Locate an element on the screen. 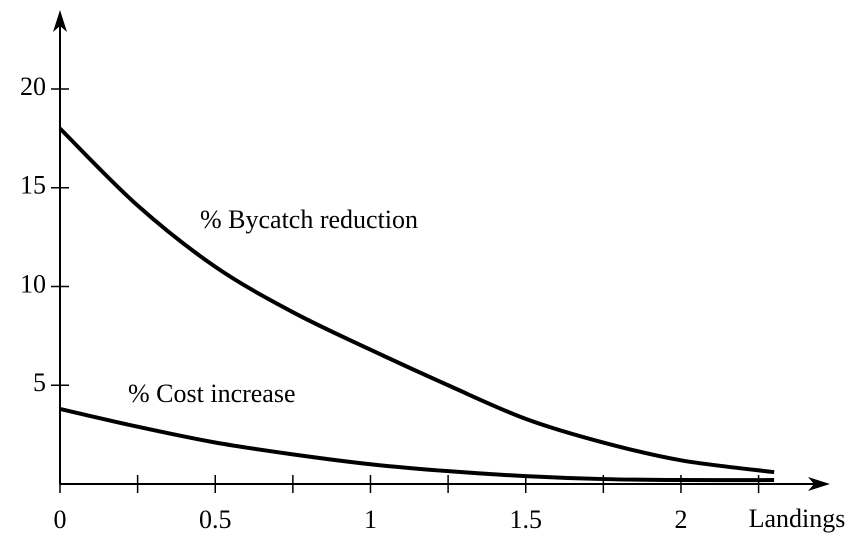  y-axis-arrow is located at coordinates (60, 21).